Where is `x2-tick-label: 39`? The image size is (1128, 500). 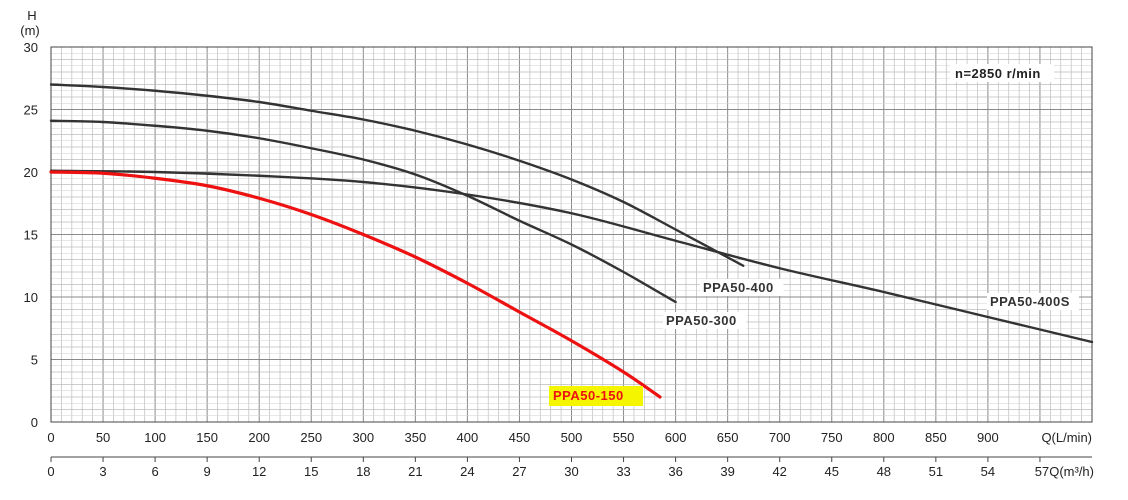 x2-tick-label: 39 is located at coordinates (727, 471).